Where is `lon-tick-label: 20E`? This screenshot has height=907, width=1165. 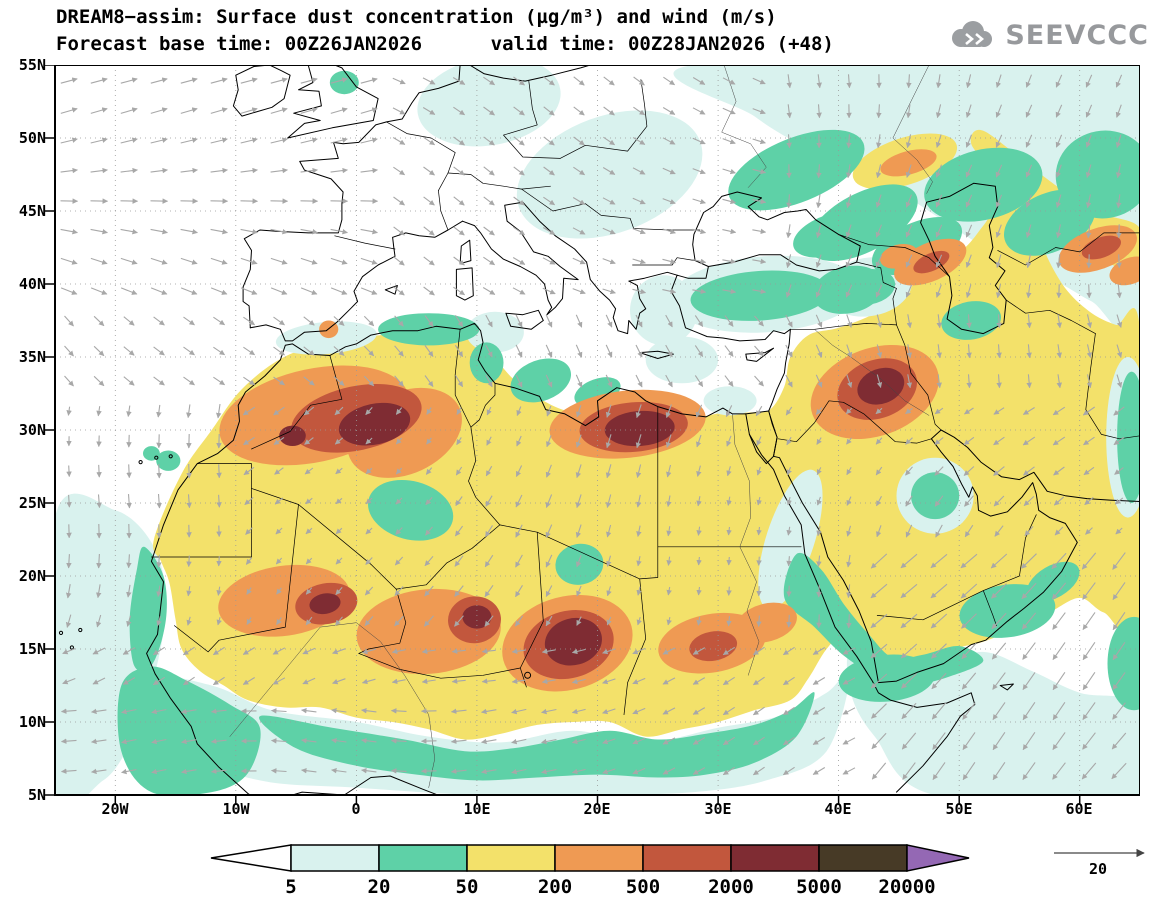
lon-tick-label: 20E is located at coordinates (597, 809).